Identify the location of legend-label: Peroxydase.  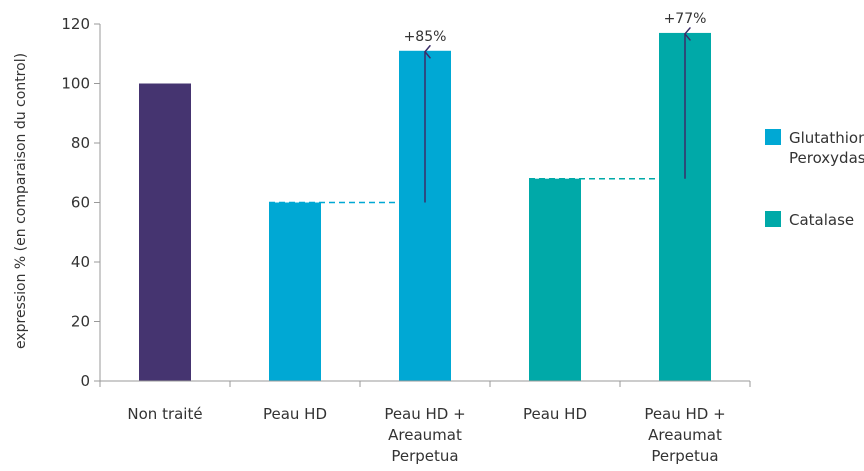
(826, 158).